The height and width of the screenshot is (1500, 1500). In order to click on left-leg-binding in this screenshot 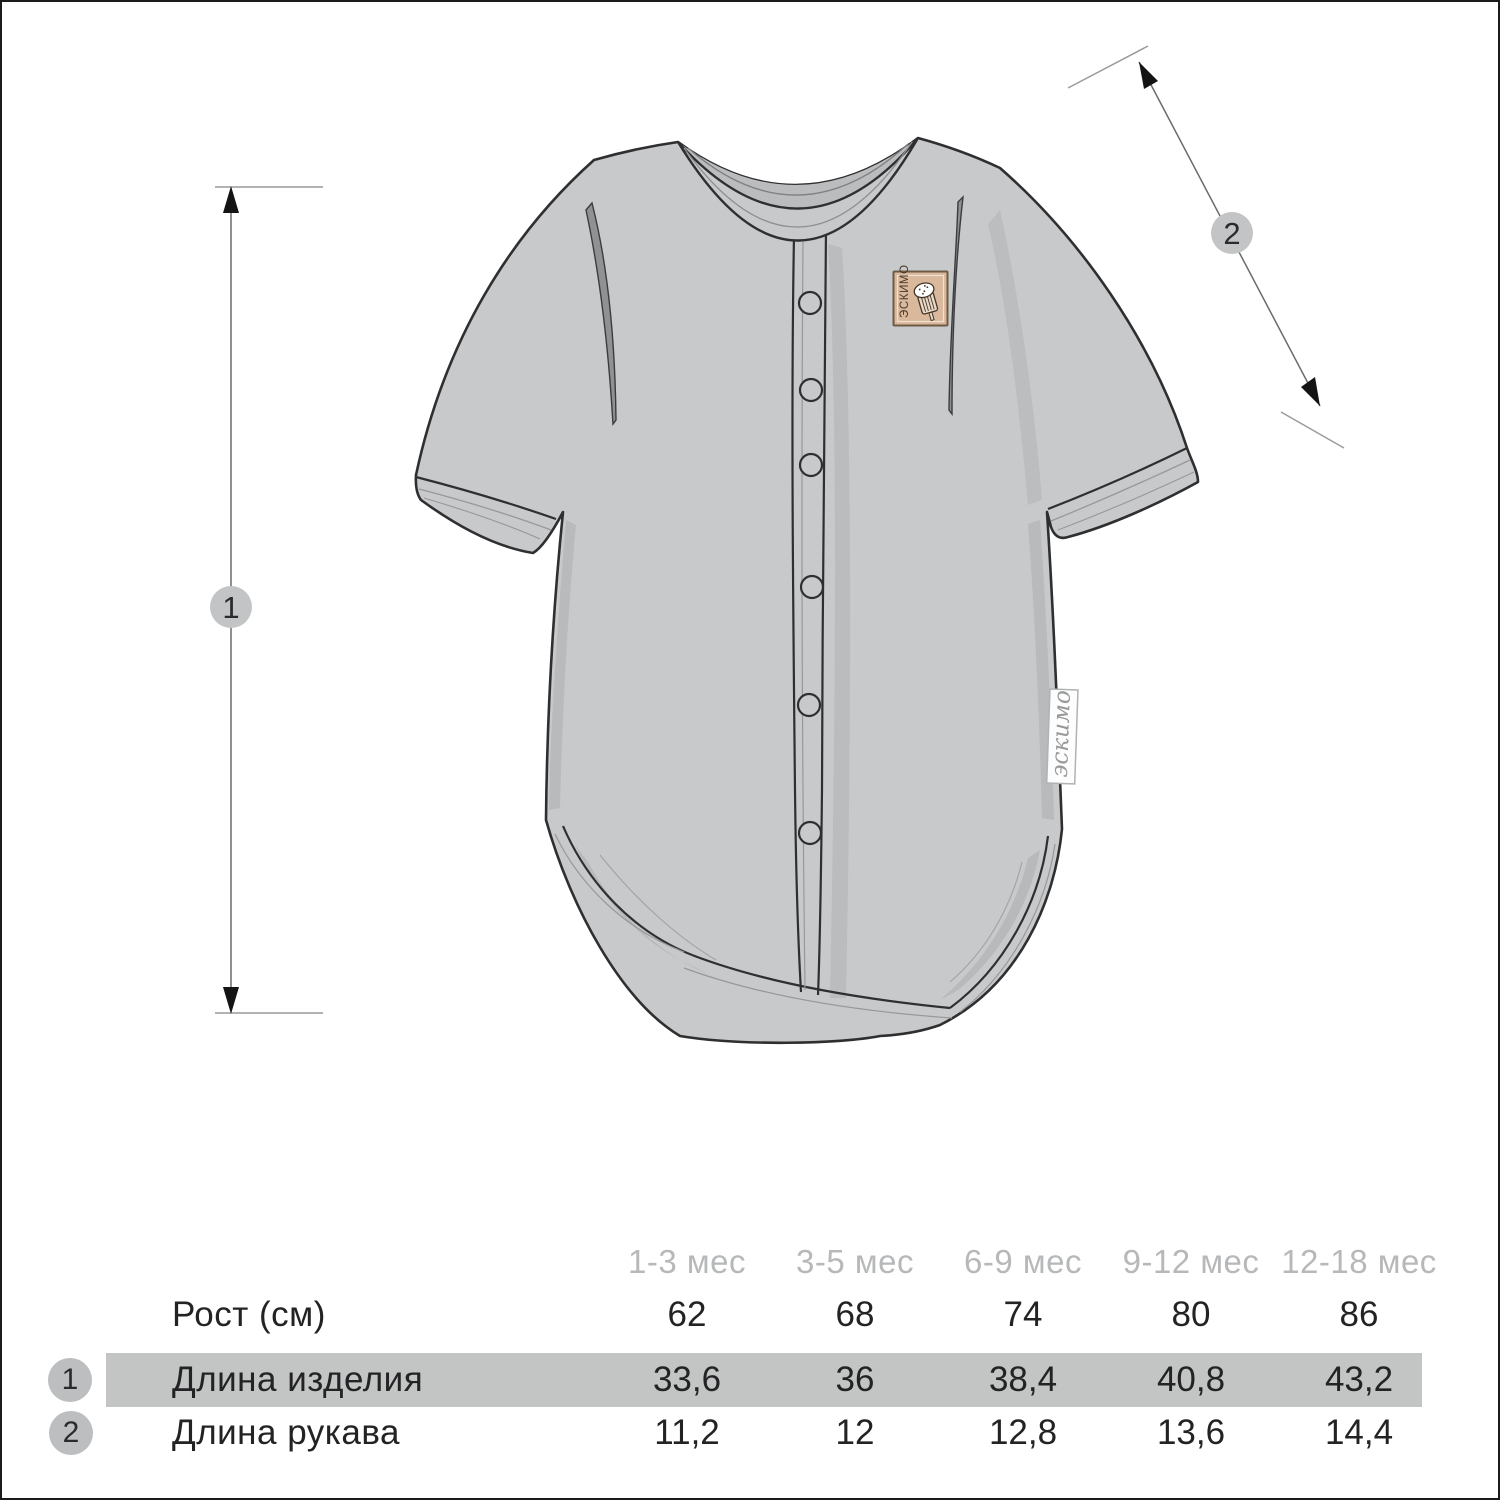, I will do `click(627, 891)`.